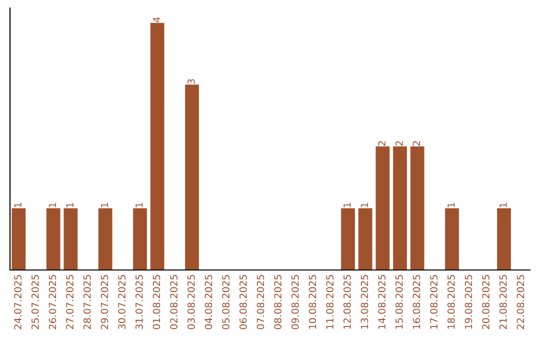 The height and width of the screenshot is (340, 540). I want to click on x-tick-label: 24.07.2025, so click(18, 302).